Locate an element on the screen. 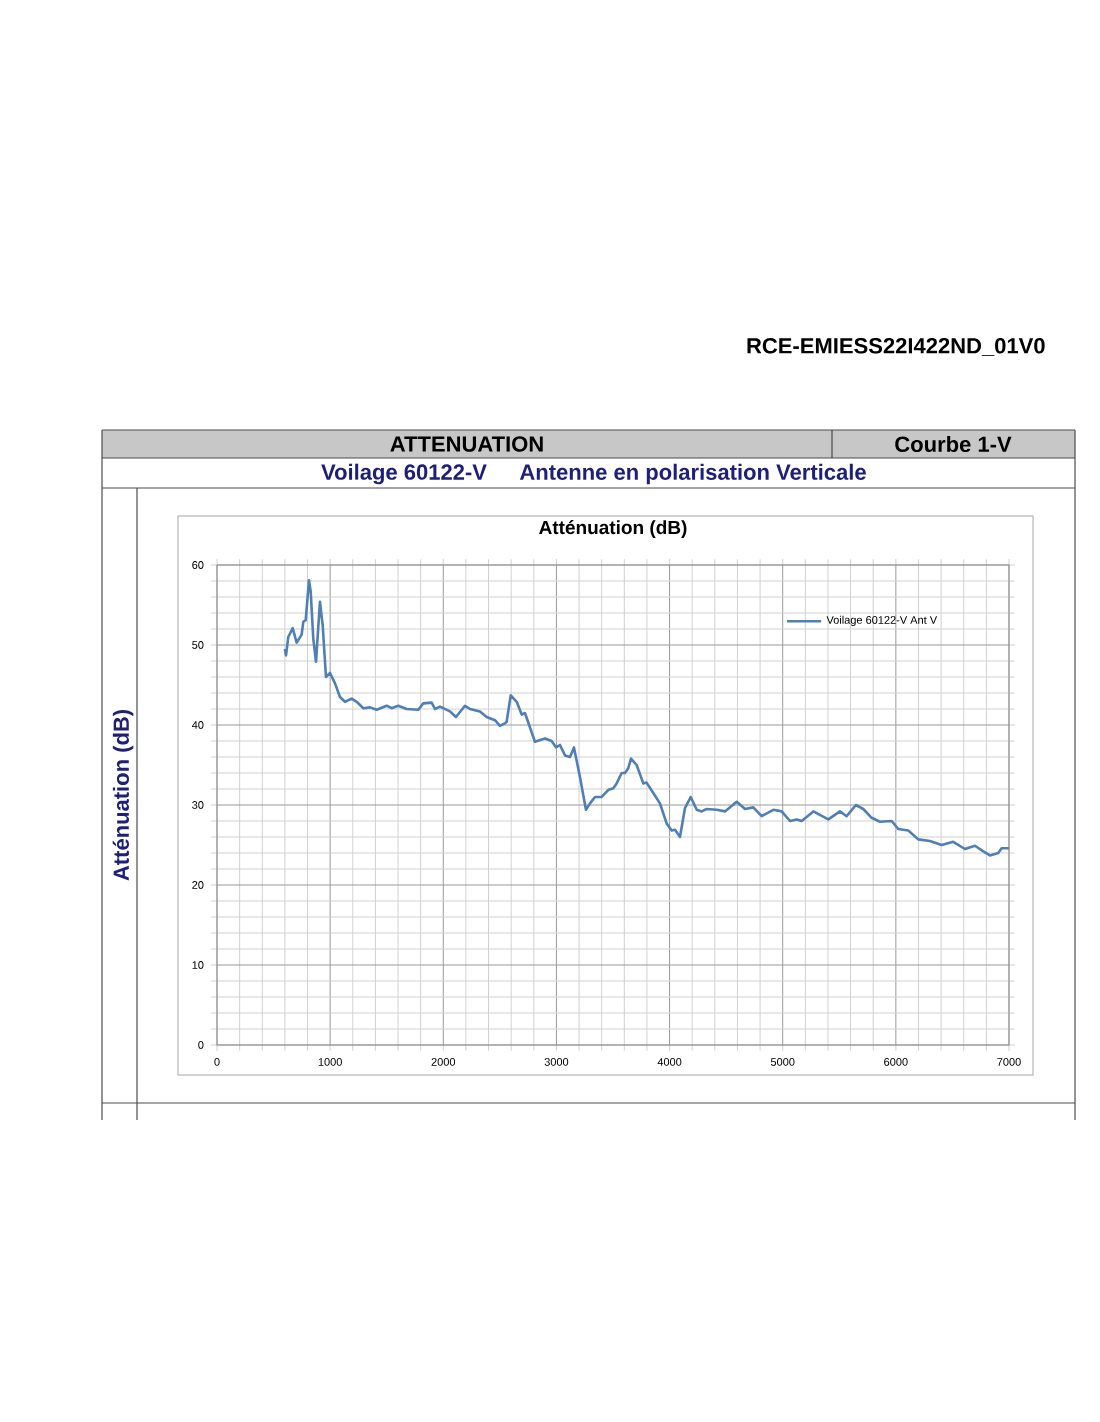 The width and height of the screenshot is (1100, 1422). y-tick-label: 0 is located at coordinates (201, 1045).